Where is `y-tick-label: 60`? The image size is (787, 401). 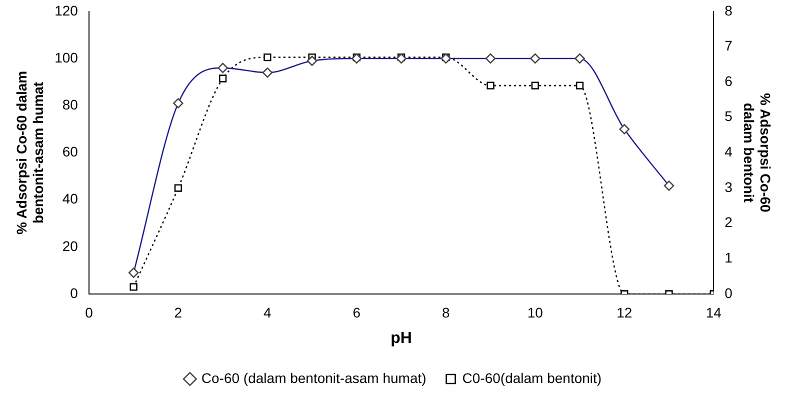
y-tick-label: 60 is located at coordinates (70, 152).